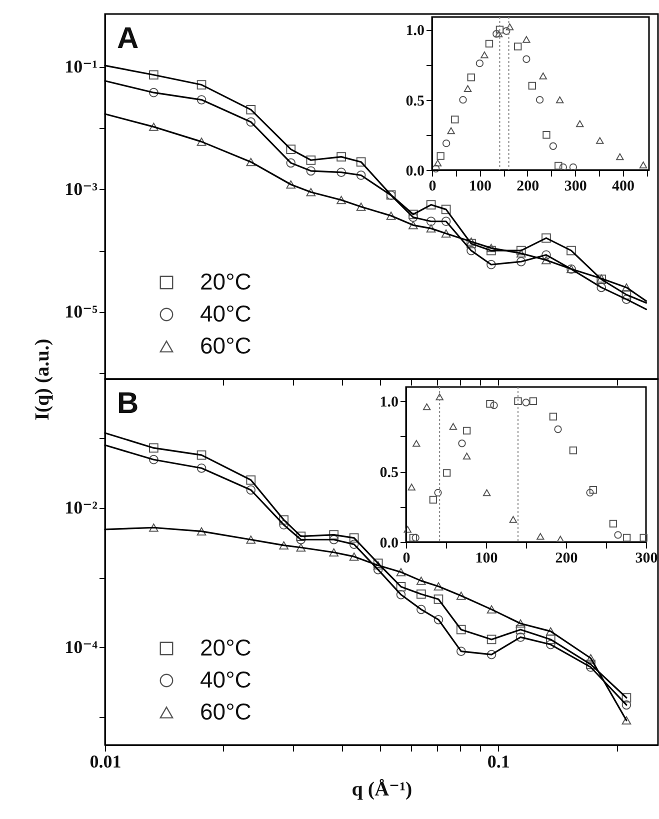 The height and width of the screenshot is (819, 659). What do you see at coordinates (81, 188) in the screenshot?
I see `y-tick-label: 10⁻³` at bounding box center [81, 188].